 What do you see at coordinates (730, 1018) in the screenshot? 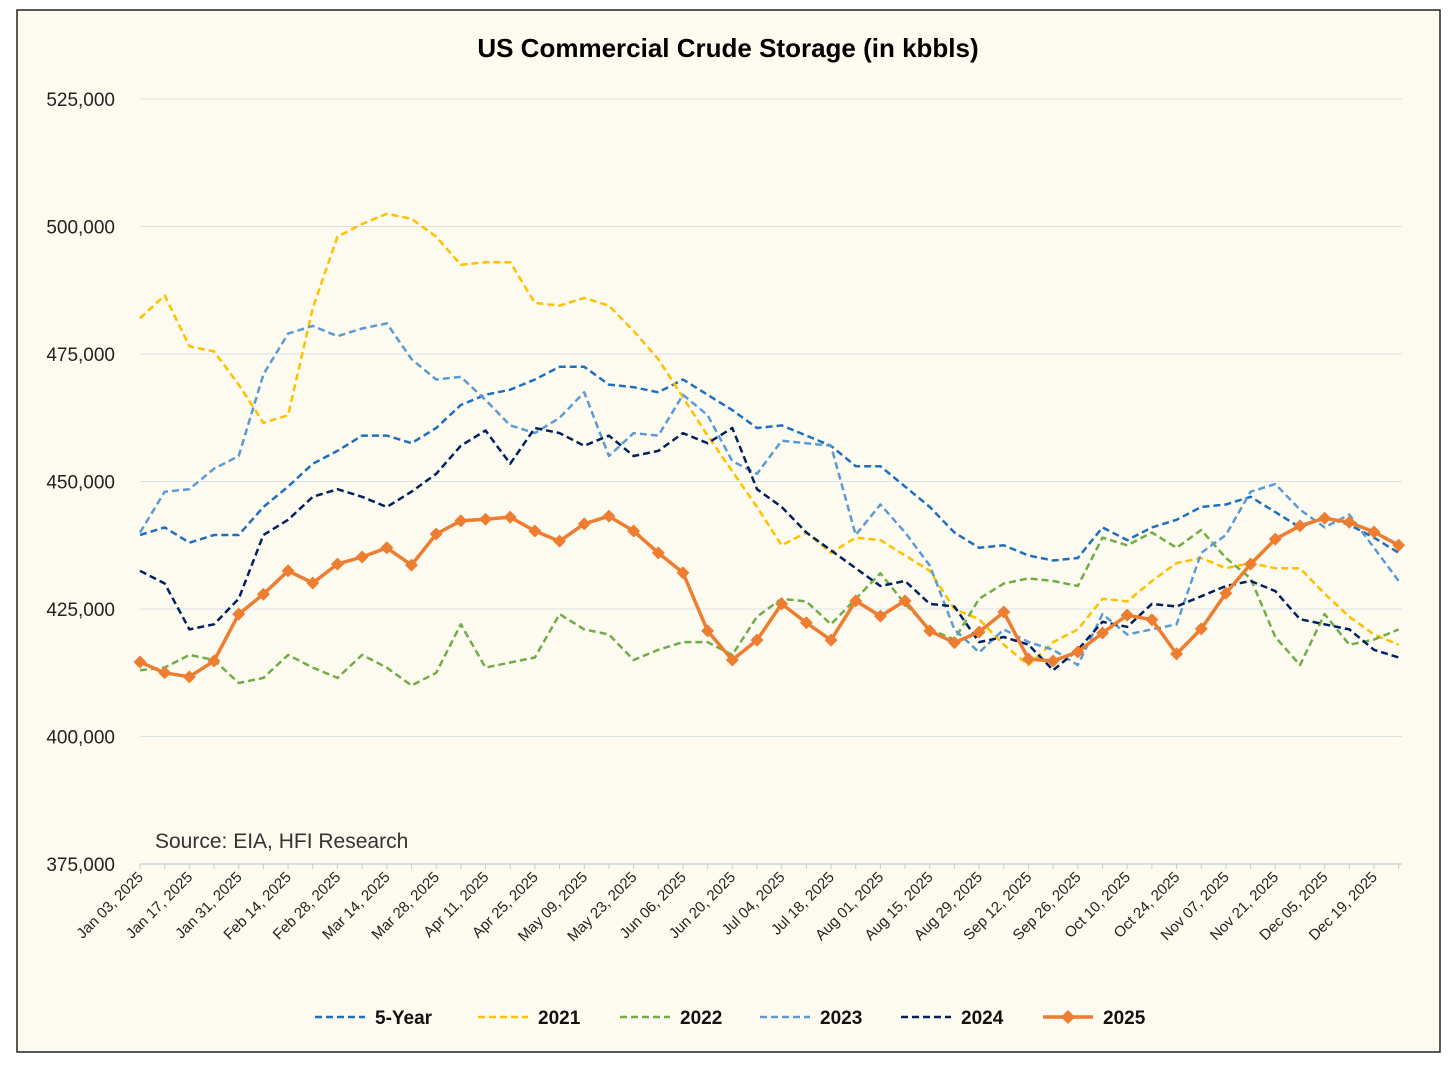
I see `legend: 5-Year 2021 2022 2023 2024 2025` at bounding box center [730, 1018].